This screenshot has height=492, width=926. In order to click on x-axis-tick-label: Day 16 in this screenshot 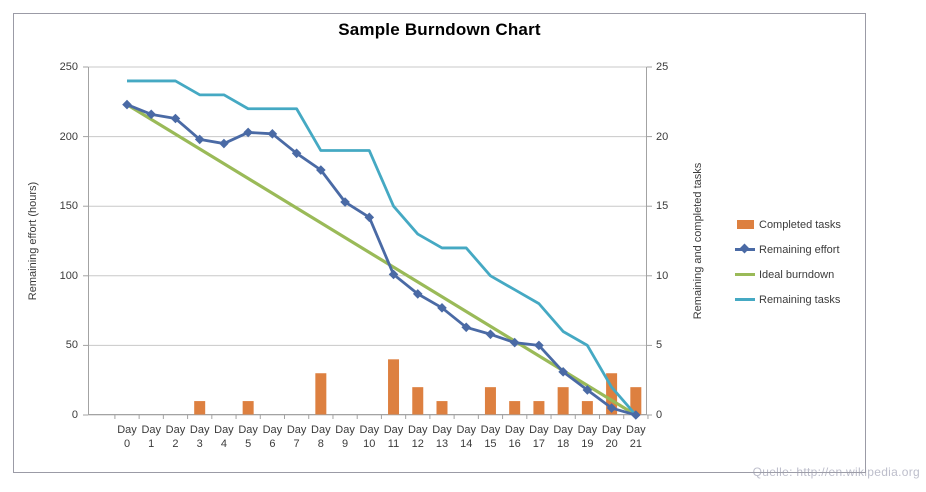, I will do `click(514, 437)`.